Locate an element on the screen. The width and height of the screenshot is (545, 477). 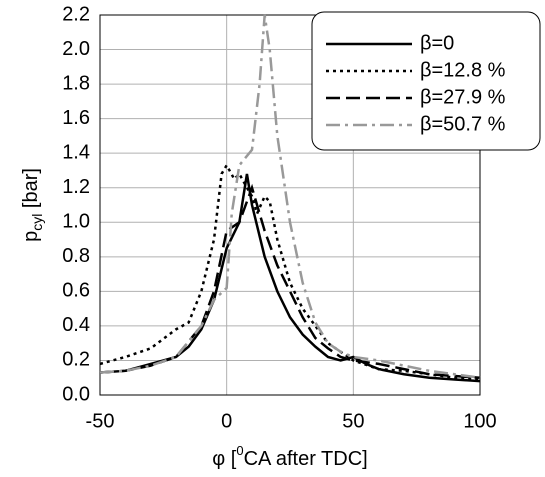
y-label-part: [bar] is located at coordinates (31, 191).